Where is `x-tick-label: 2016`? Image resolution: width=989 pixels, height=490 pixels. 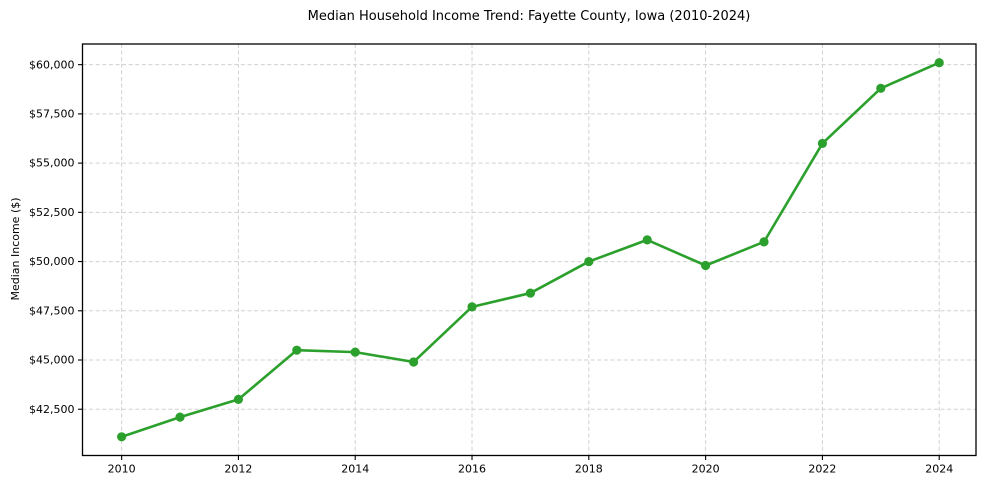
x-tick-label: 2016 is located at coordinates (472, 469).